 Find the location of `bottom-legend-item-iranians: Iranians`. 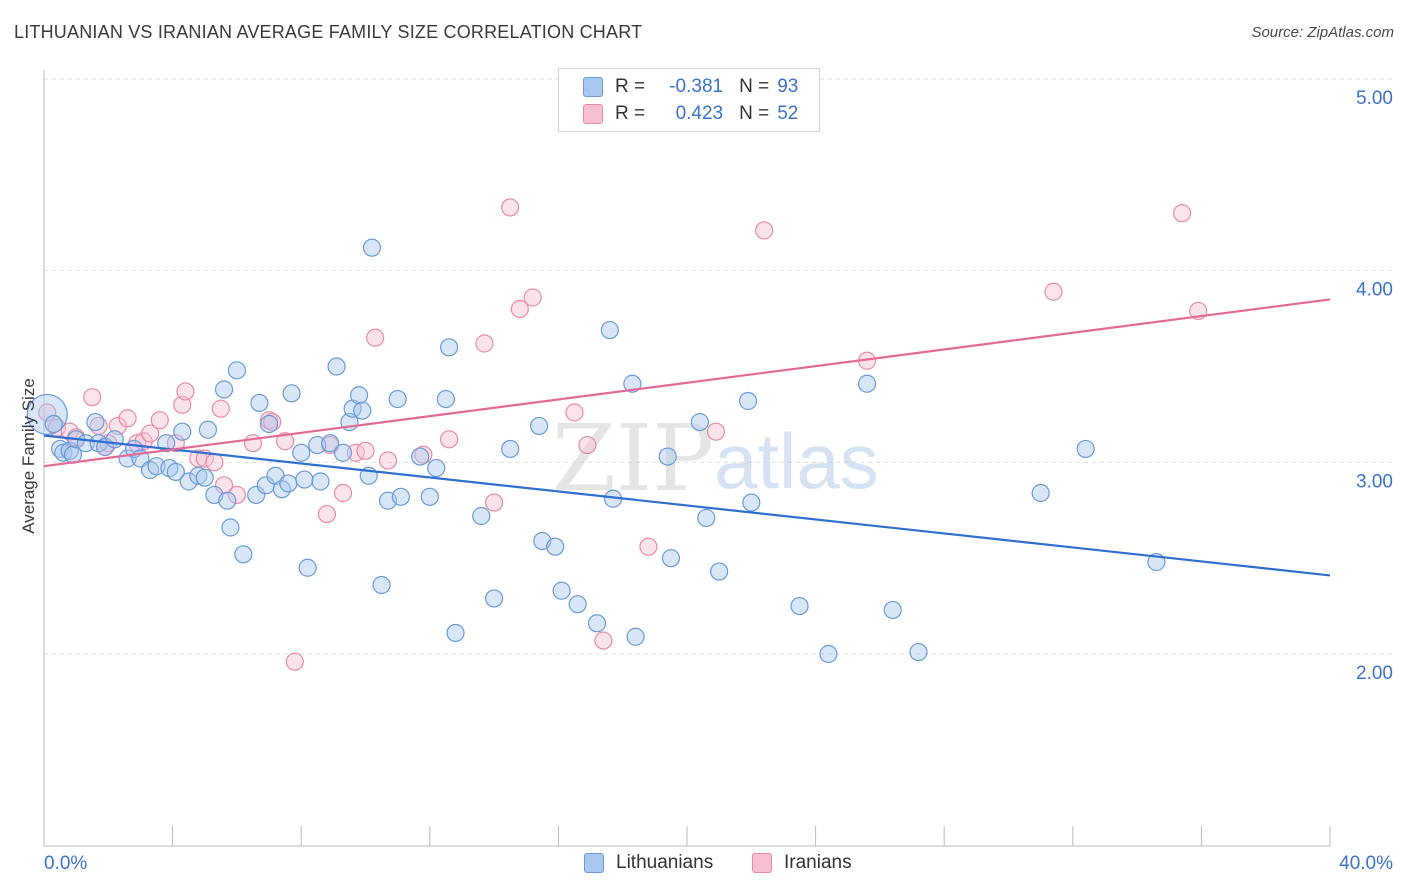

bottom-legend-item-iranians: Iranians is located at coordinates (802, 863).